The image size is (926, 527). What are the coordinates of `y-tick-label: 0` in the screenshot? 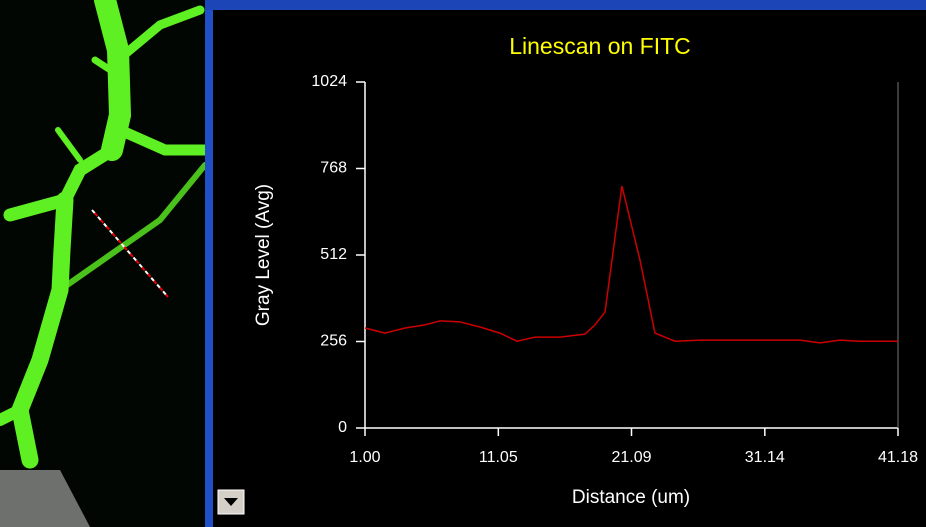 It's located at (342, 427).